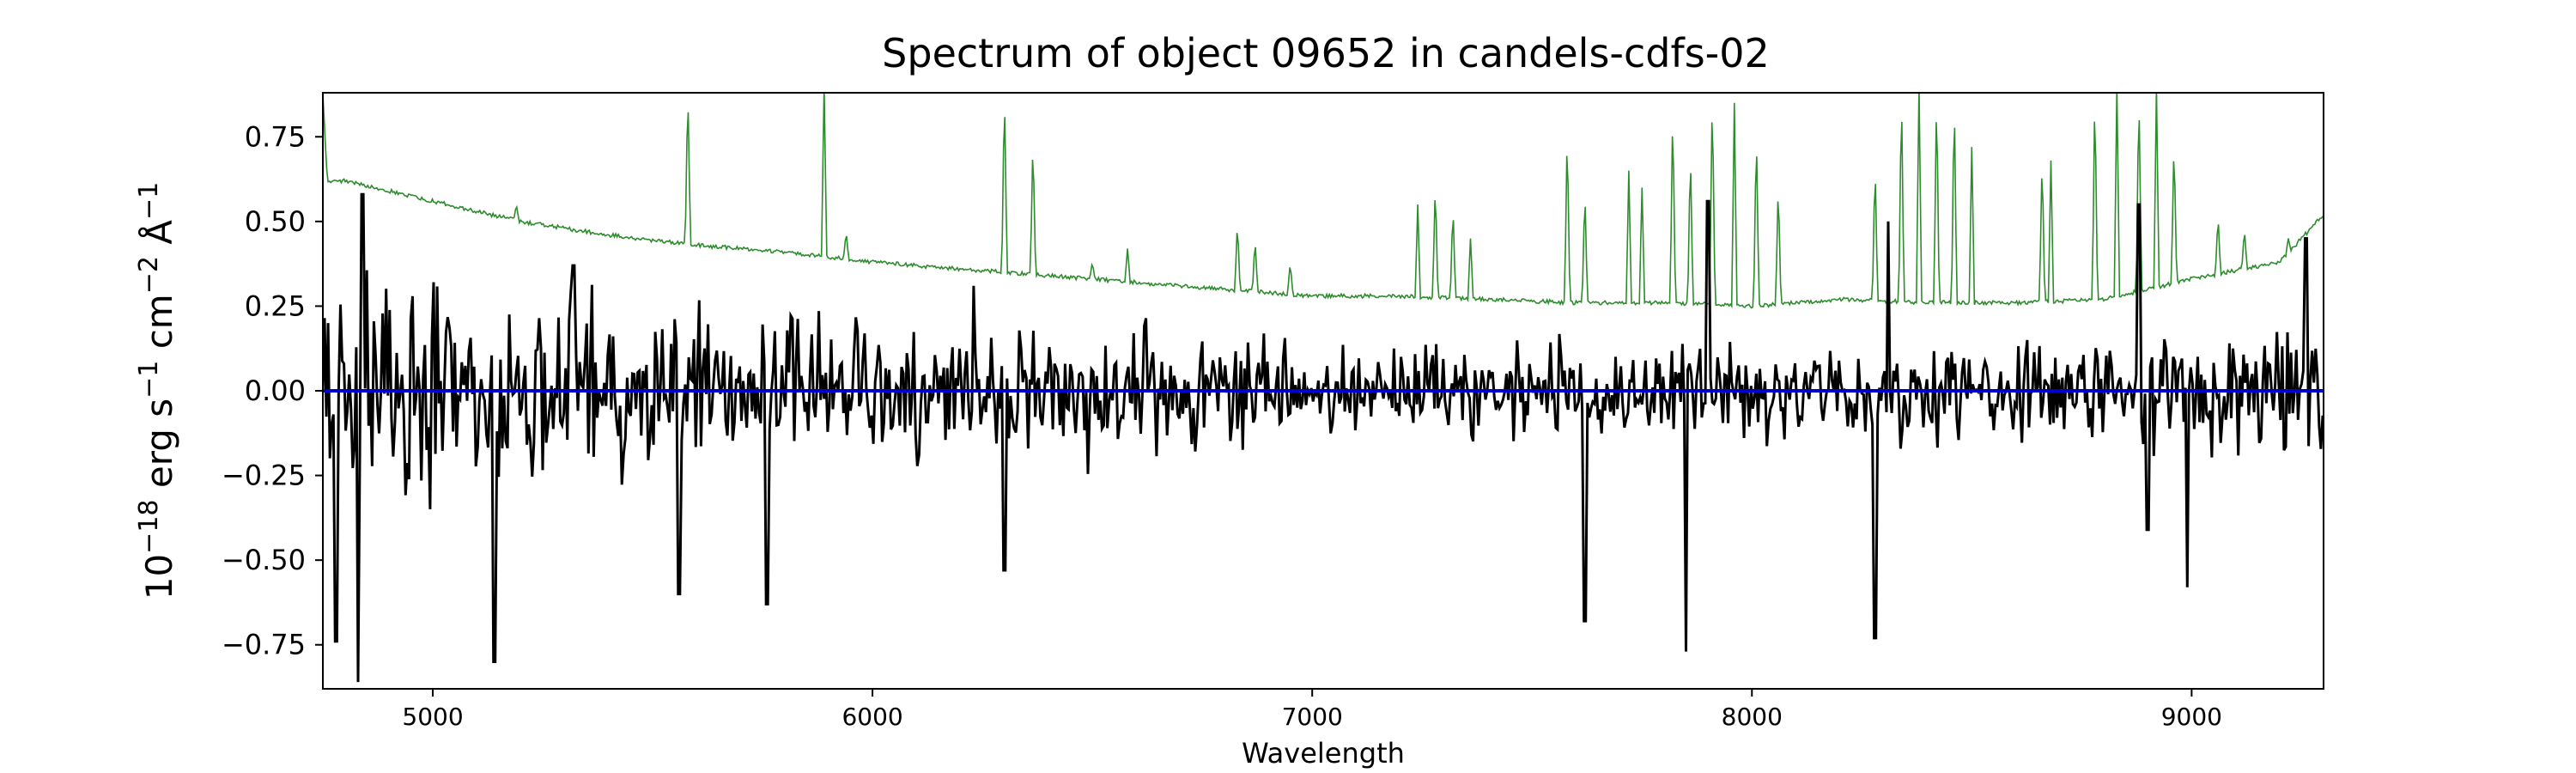  What do you see at coordinates (159, 577) in the screenshot?
I see `y-label-base: 10` at bounding box center [159, 577].